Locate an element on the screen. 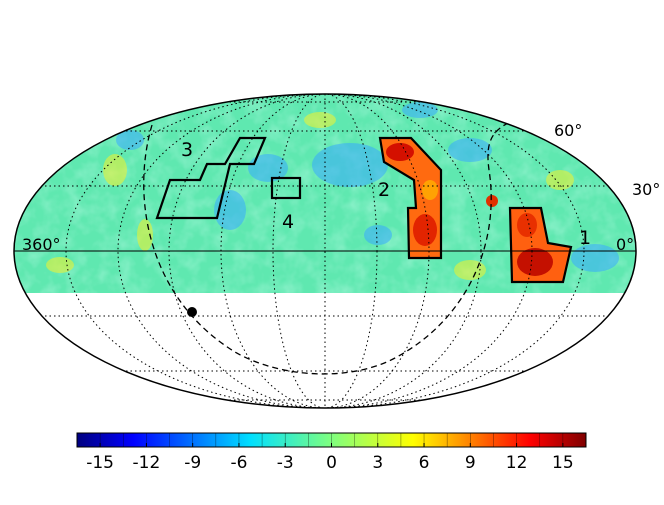 This screenshot has height=505, width=664. colorbar-ticks is located at coordinates (331, 440).